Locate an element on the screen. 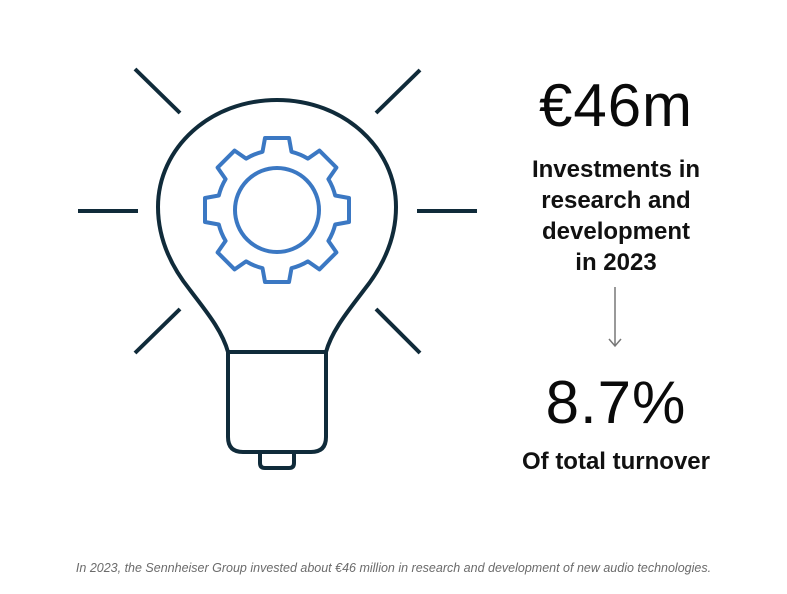  investment-desc-line: in 2023 is located at coordinates (616, 262).